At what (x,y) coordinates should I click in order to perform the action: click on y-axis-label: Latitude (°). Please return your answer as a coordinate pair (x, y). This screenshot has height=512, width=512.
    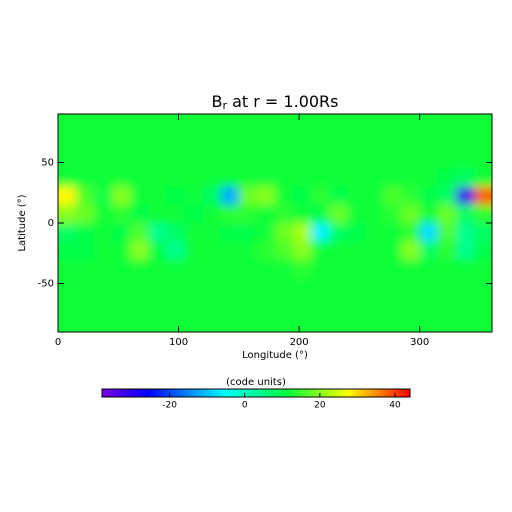
    Looking at the image, I should click on (22, 222).